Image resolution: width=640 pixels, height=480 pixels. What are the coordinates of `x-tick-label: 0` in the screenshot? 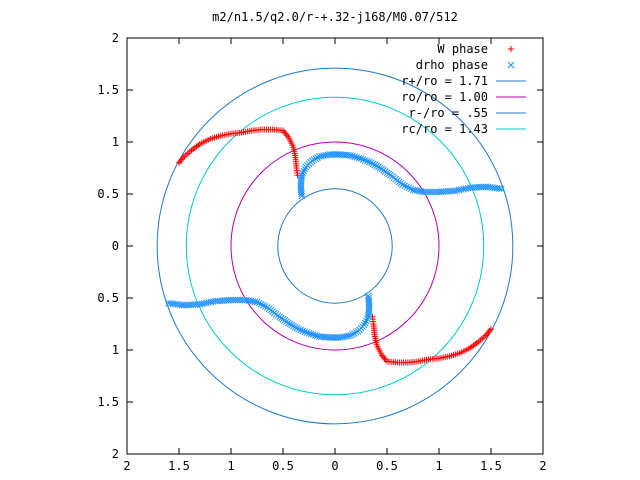 It's located at (334, 466).